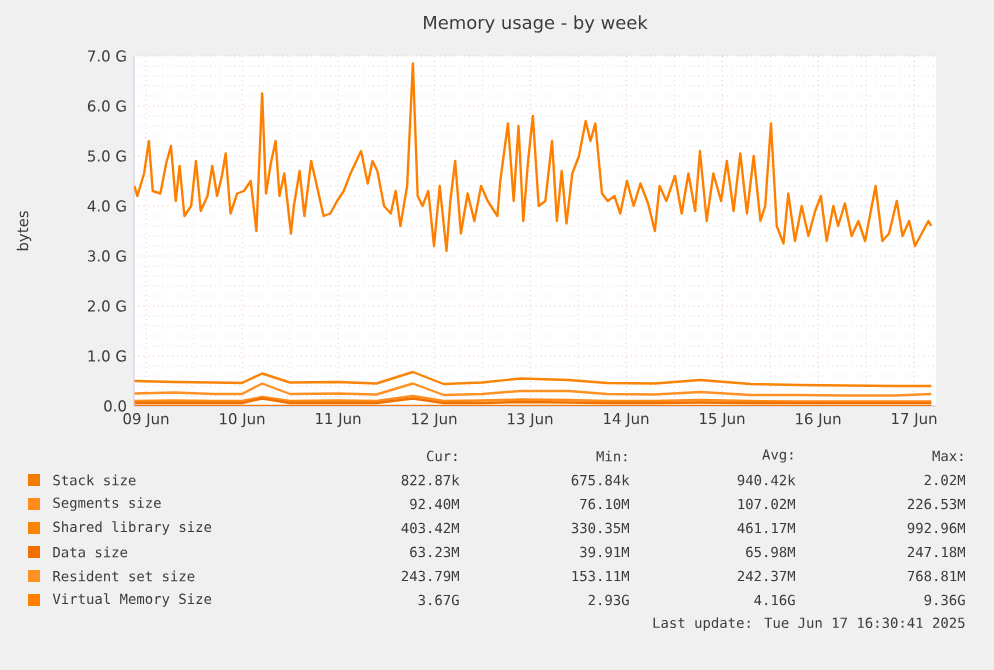 The width and height of the screenshot is (994, 670). I want to click on chart-title: Memory usage - by week, so click(536, 24).